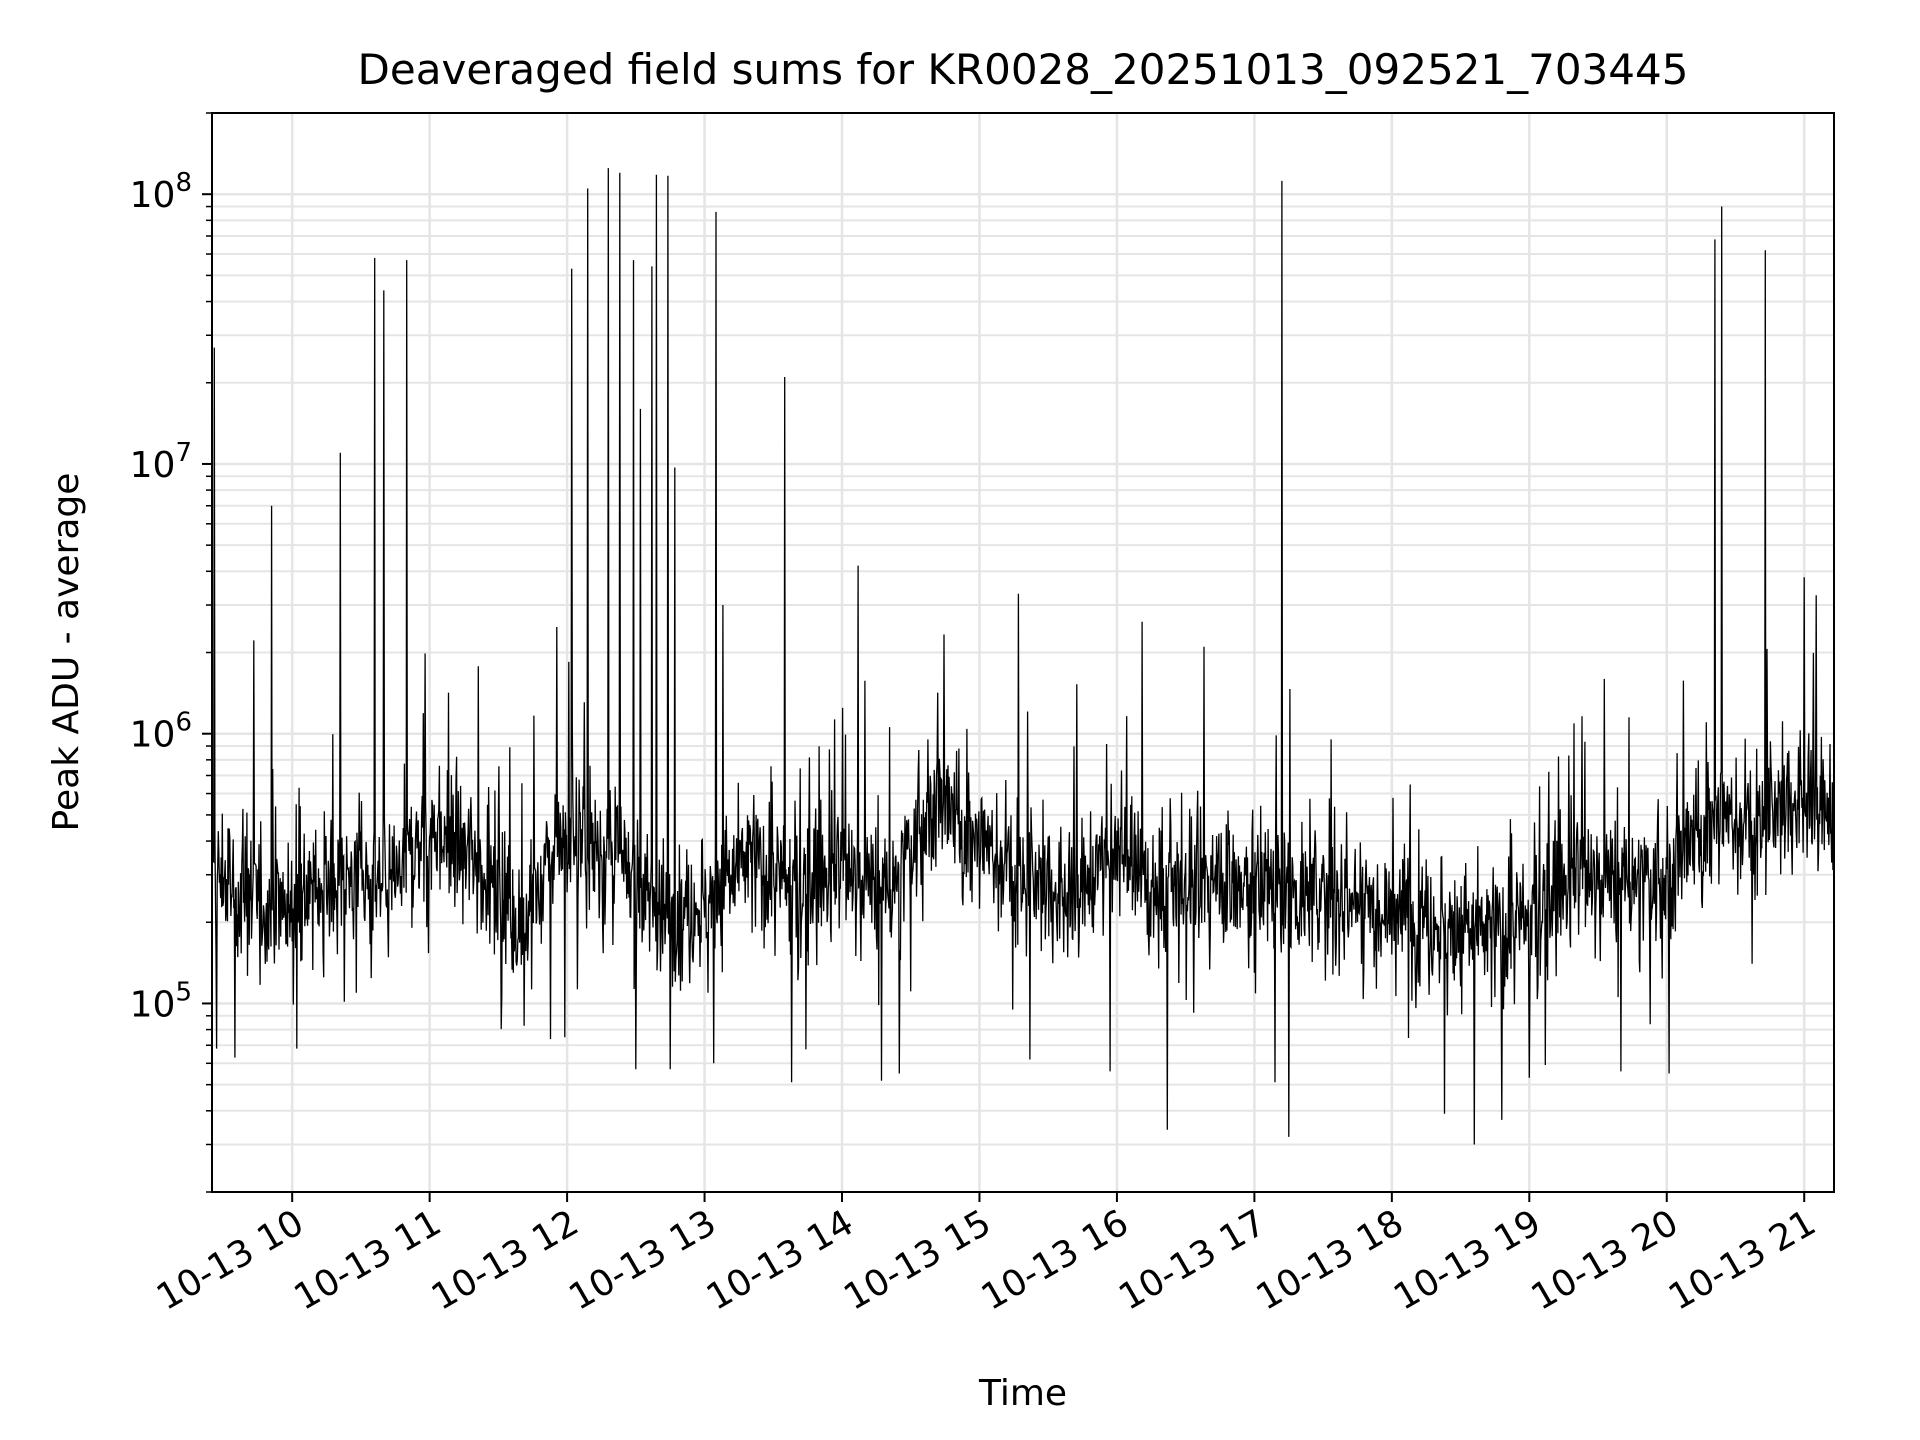 The width and height of the screenshot is (1920, 1440). I want to click on y-tick-exponent: 8, so click(183, 183).